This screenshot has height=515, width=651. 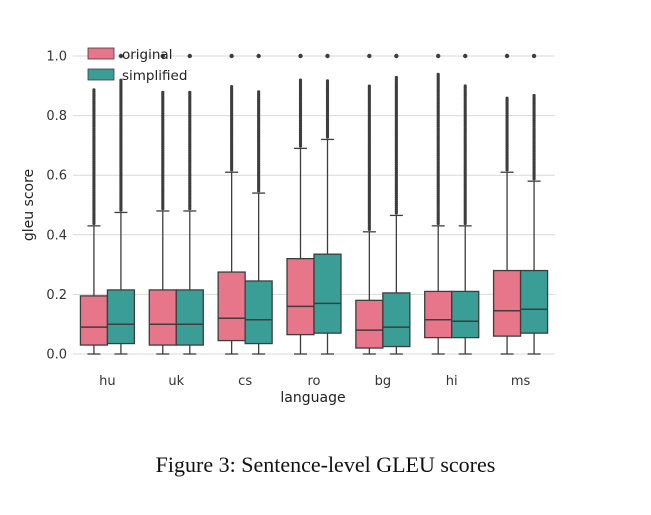 What do you see at coordinates (162, 204) in the screenshot?
I see `box-original-uk` at bounding box center [162, 204].